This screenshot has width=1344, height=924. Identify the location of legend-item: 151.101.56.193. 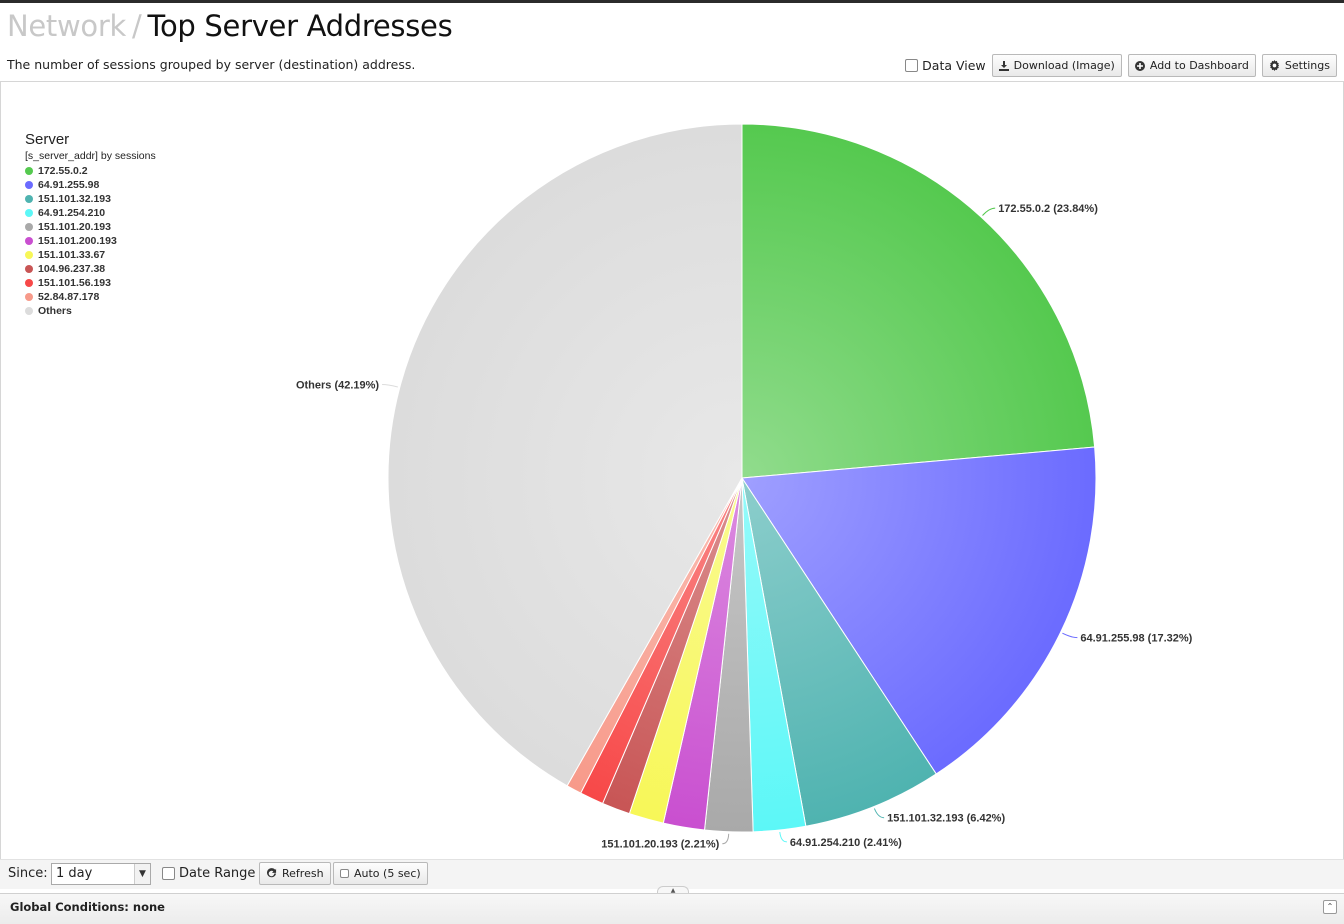
(90, 283).